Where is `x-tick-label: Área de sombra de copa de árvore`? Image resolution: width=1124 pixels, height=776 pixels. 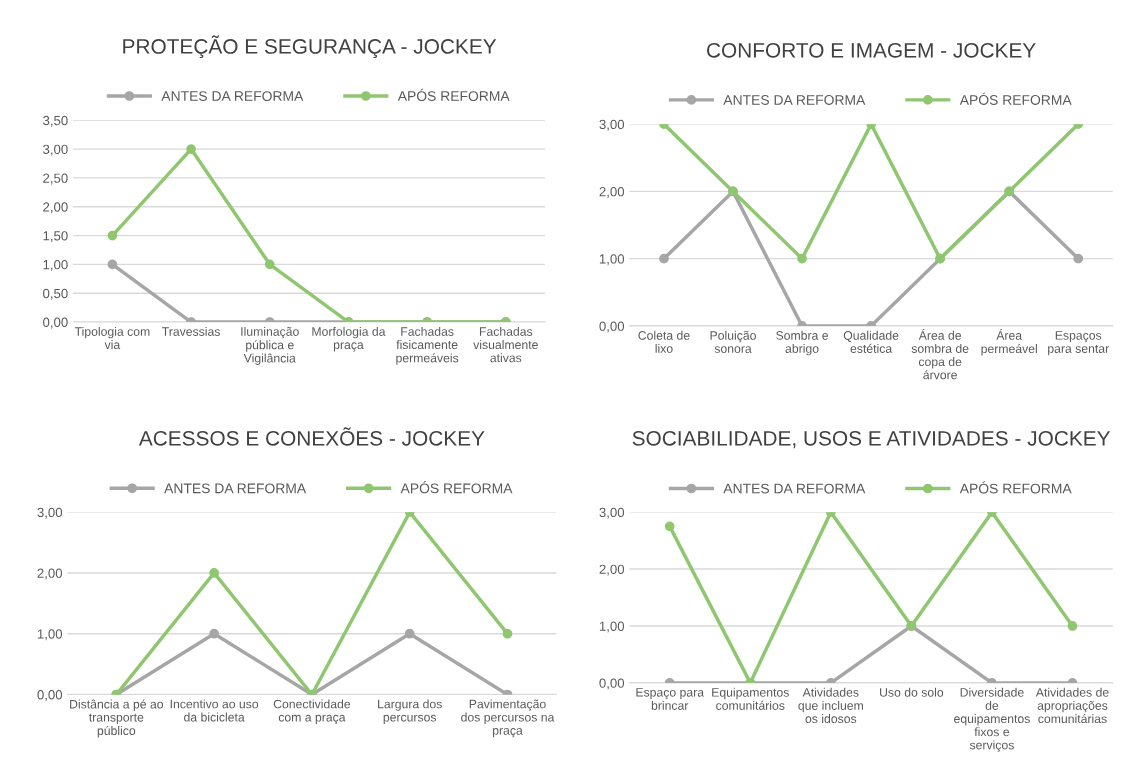 x-tick-label: Área de sombra de copa de árvore is located at coordinates (940, 354).